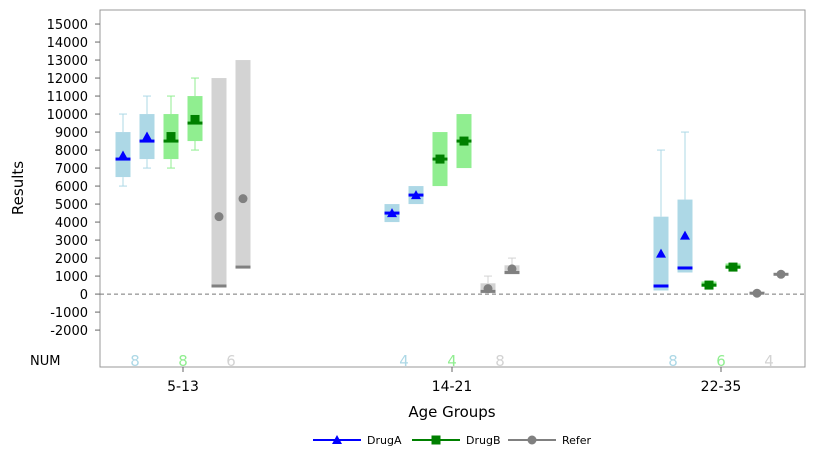 The image size is (816, 461). I want to click on y-tick-label: 0, so click(84, 295).